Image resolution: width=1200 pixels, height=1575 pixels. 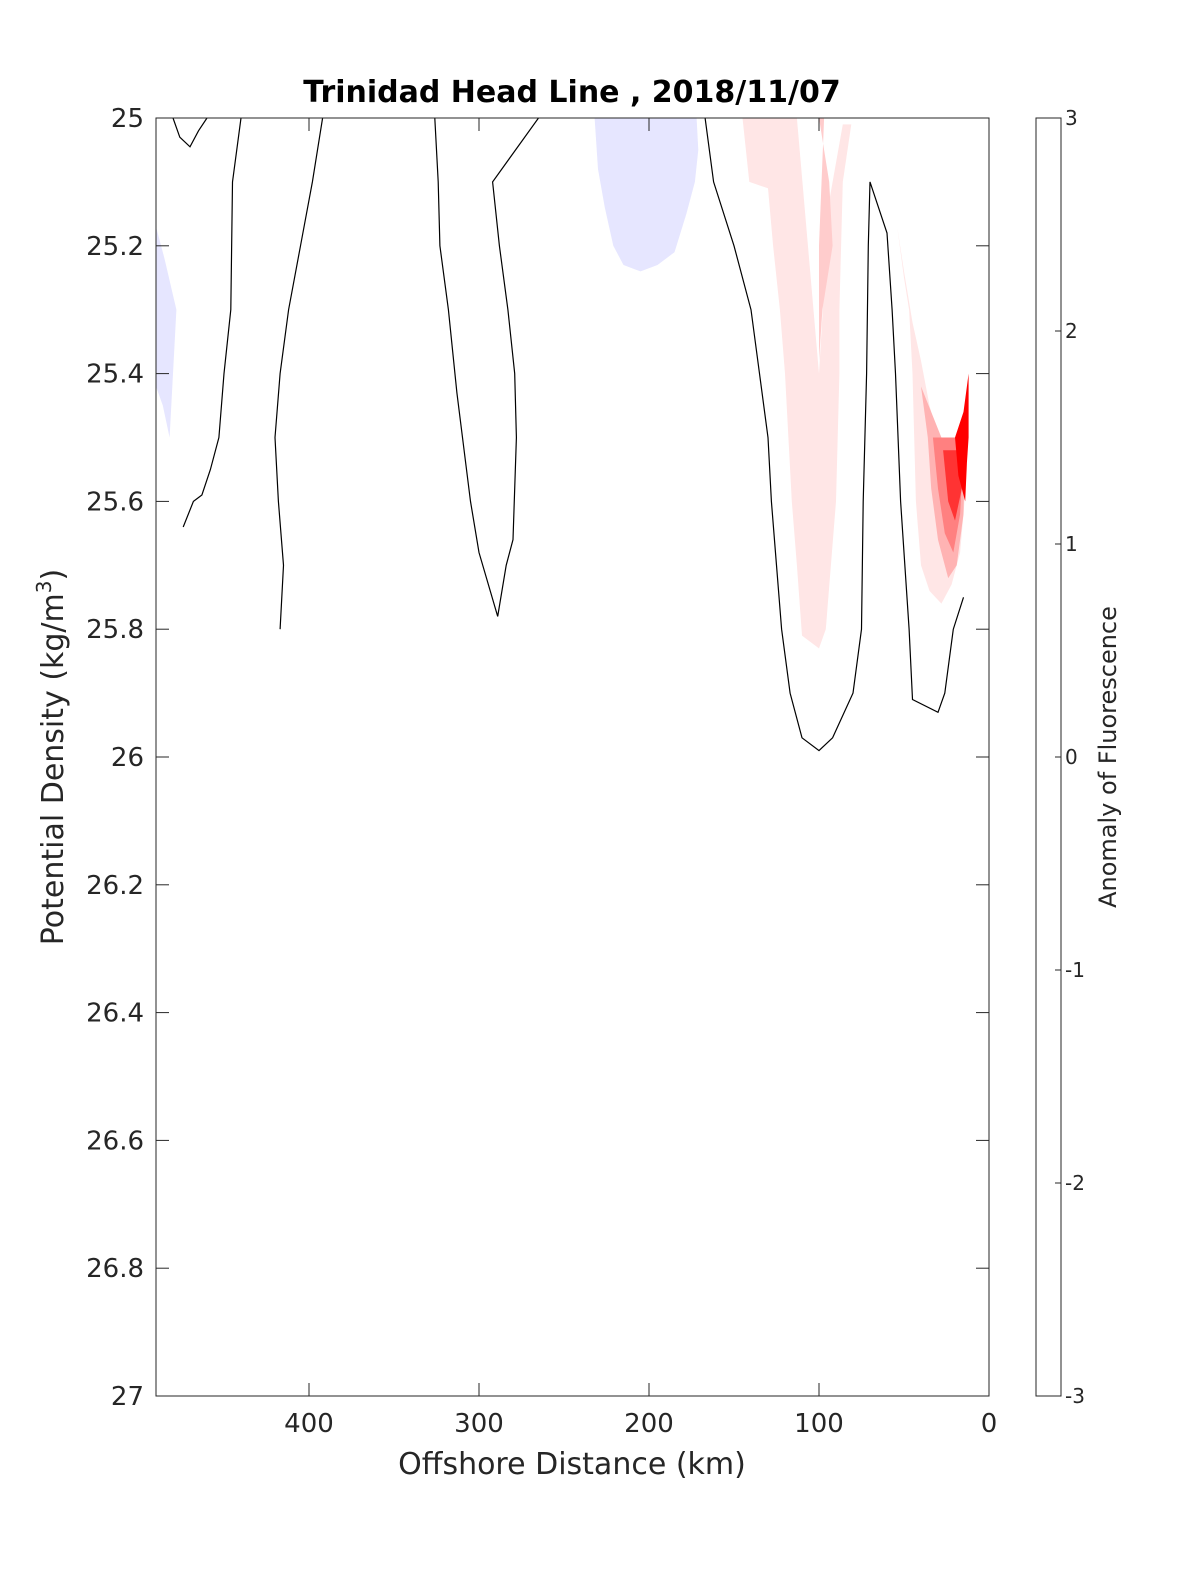 I want to click on x-axis-label: Offshore Distance (km), so click(x=572, y=1464).